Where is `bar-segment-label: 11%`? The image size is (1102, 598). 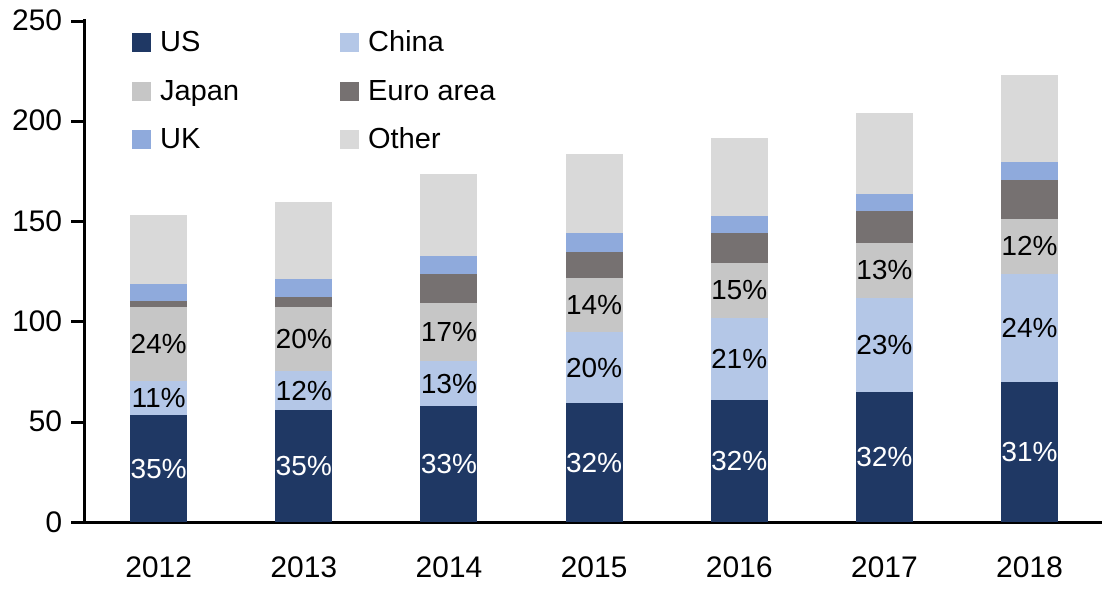
bar-segment-label: 11% is located at coordinates (158, 398).